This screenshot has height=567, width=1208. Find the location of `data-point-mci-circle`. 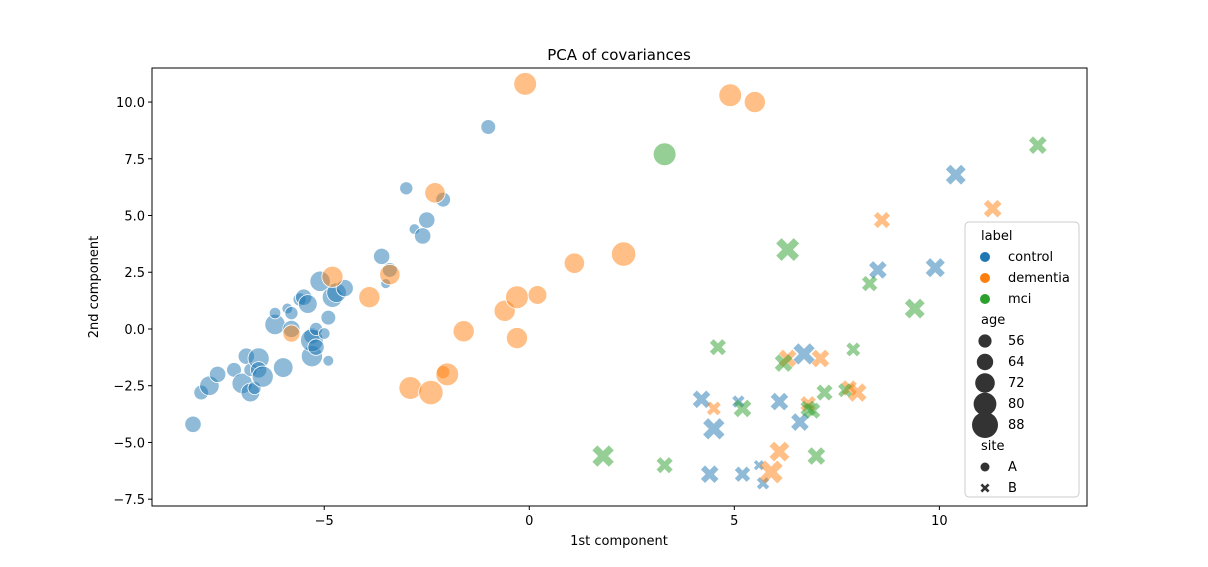

data-point-mci-circle is located at coordinates (664, 154).